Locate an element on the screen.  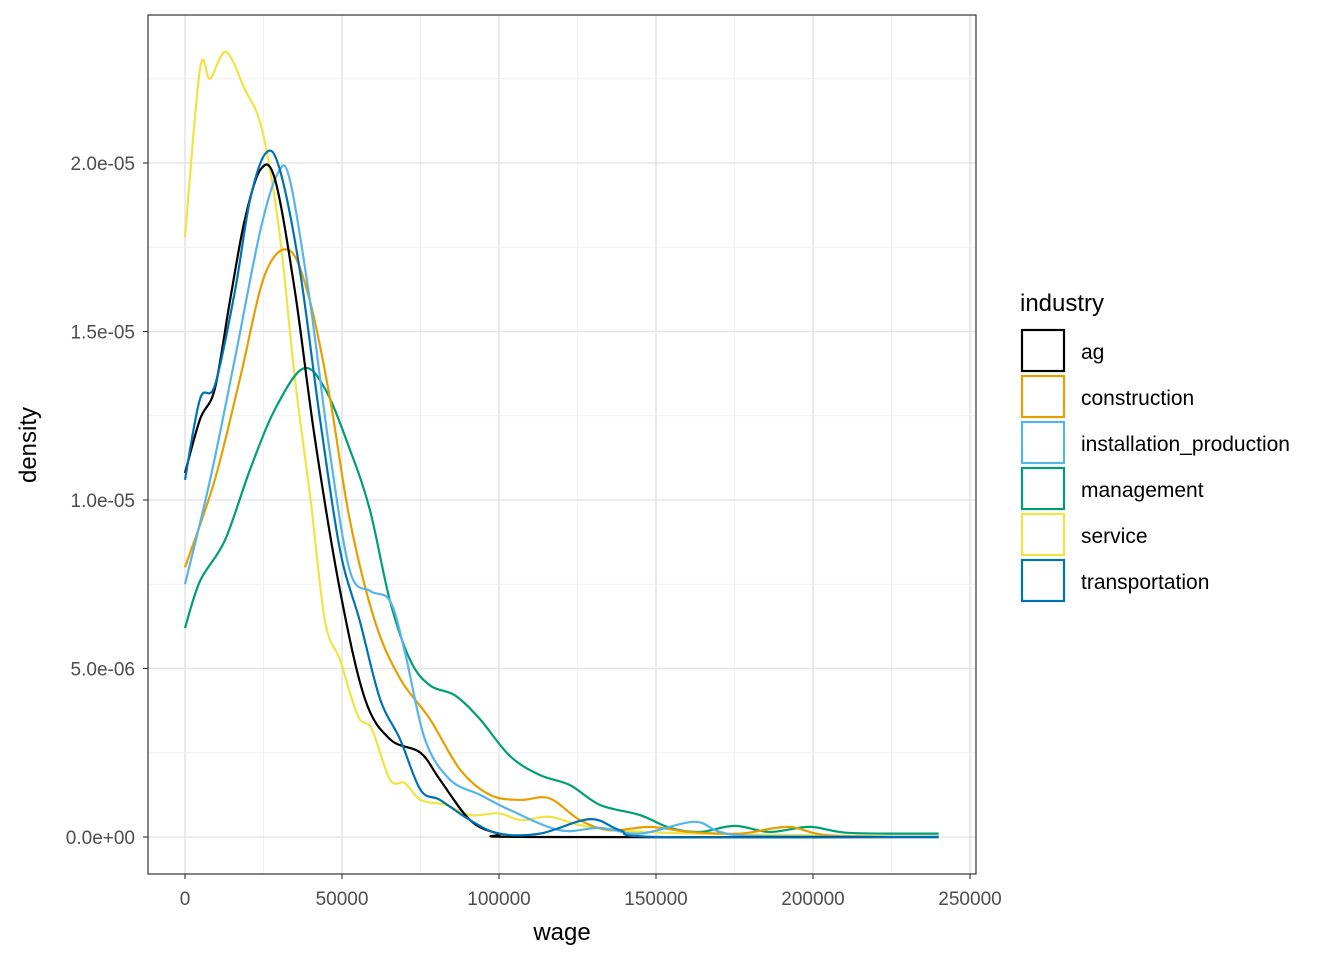
legend-key-management is located at coordinates (1043, 488).